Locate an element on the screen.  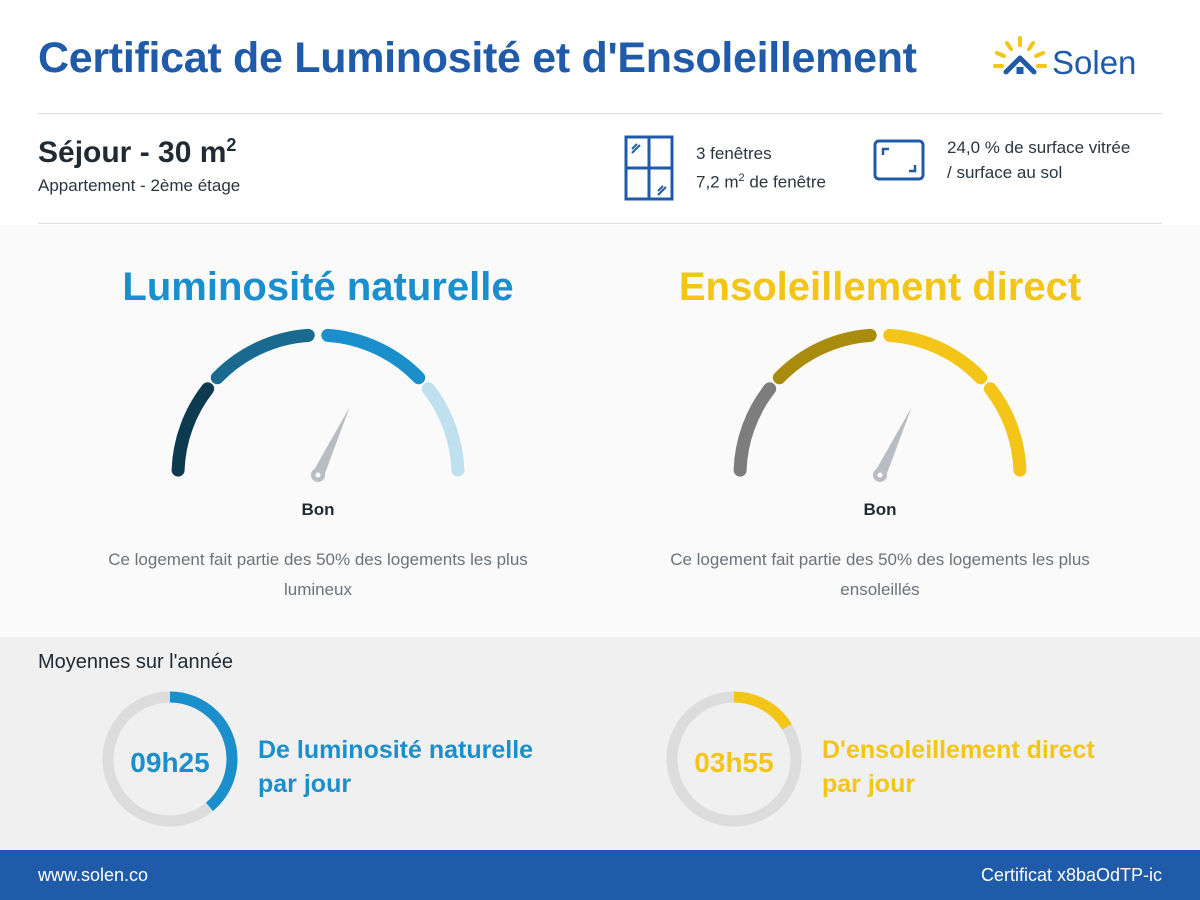
sunshine-average-value: 03h55 is located at coordinates (734, 762).